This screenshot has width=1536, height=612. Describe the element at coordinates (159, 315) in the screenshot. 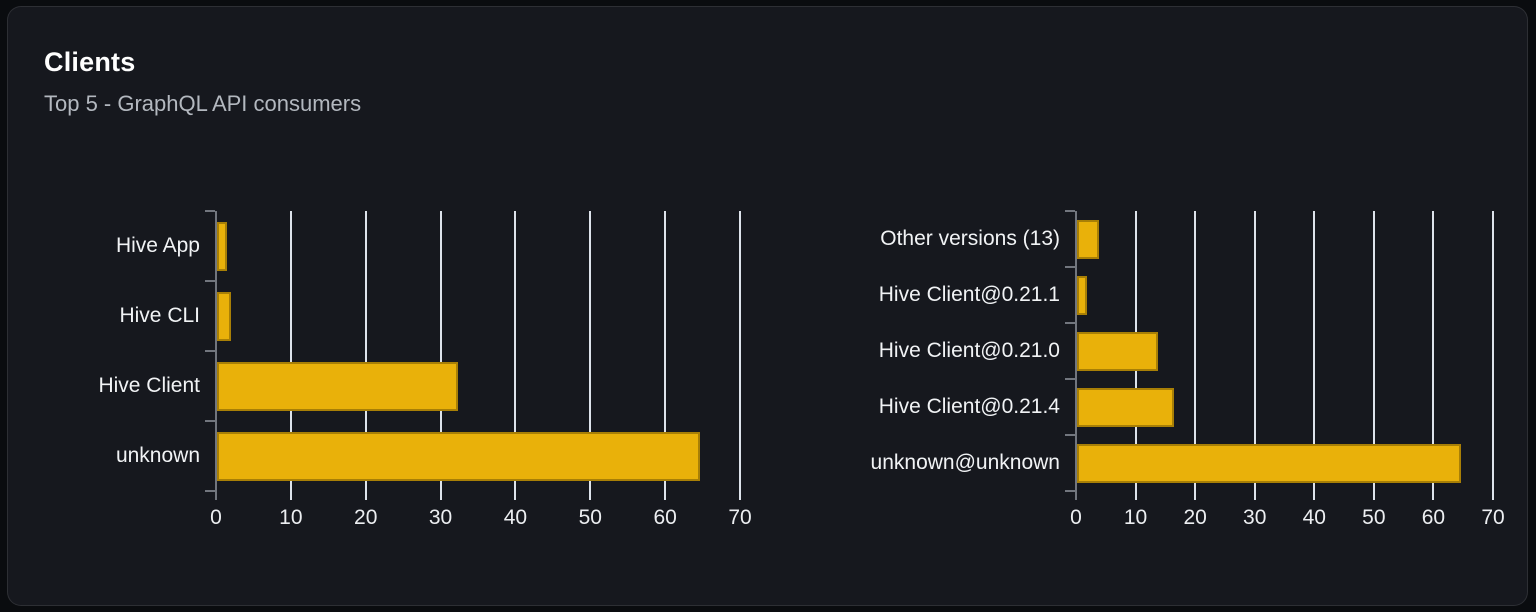

I see `category-label-hive-cli: Hive CLI` at that location.